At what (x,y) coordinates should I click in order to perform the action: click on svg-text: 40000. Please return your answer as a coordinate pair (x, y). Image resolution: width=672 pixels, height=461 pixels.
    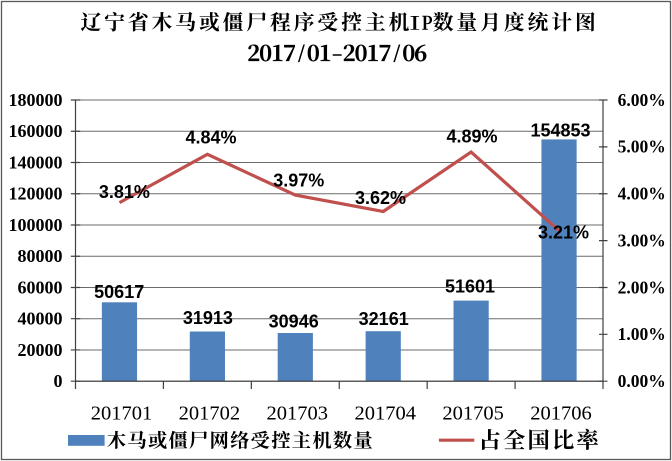
    Looking at the image, I should click on (40, 319).